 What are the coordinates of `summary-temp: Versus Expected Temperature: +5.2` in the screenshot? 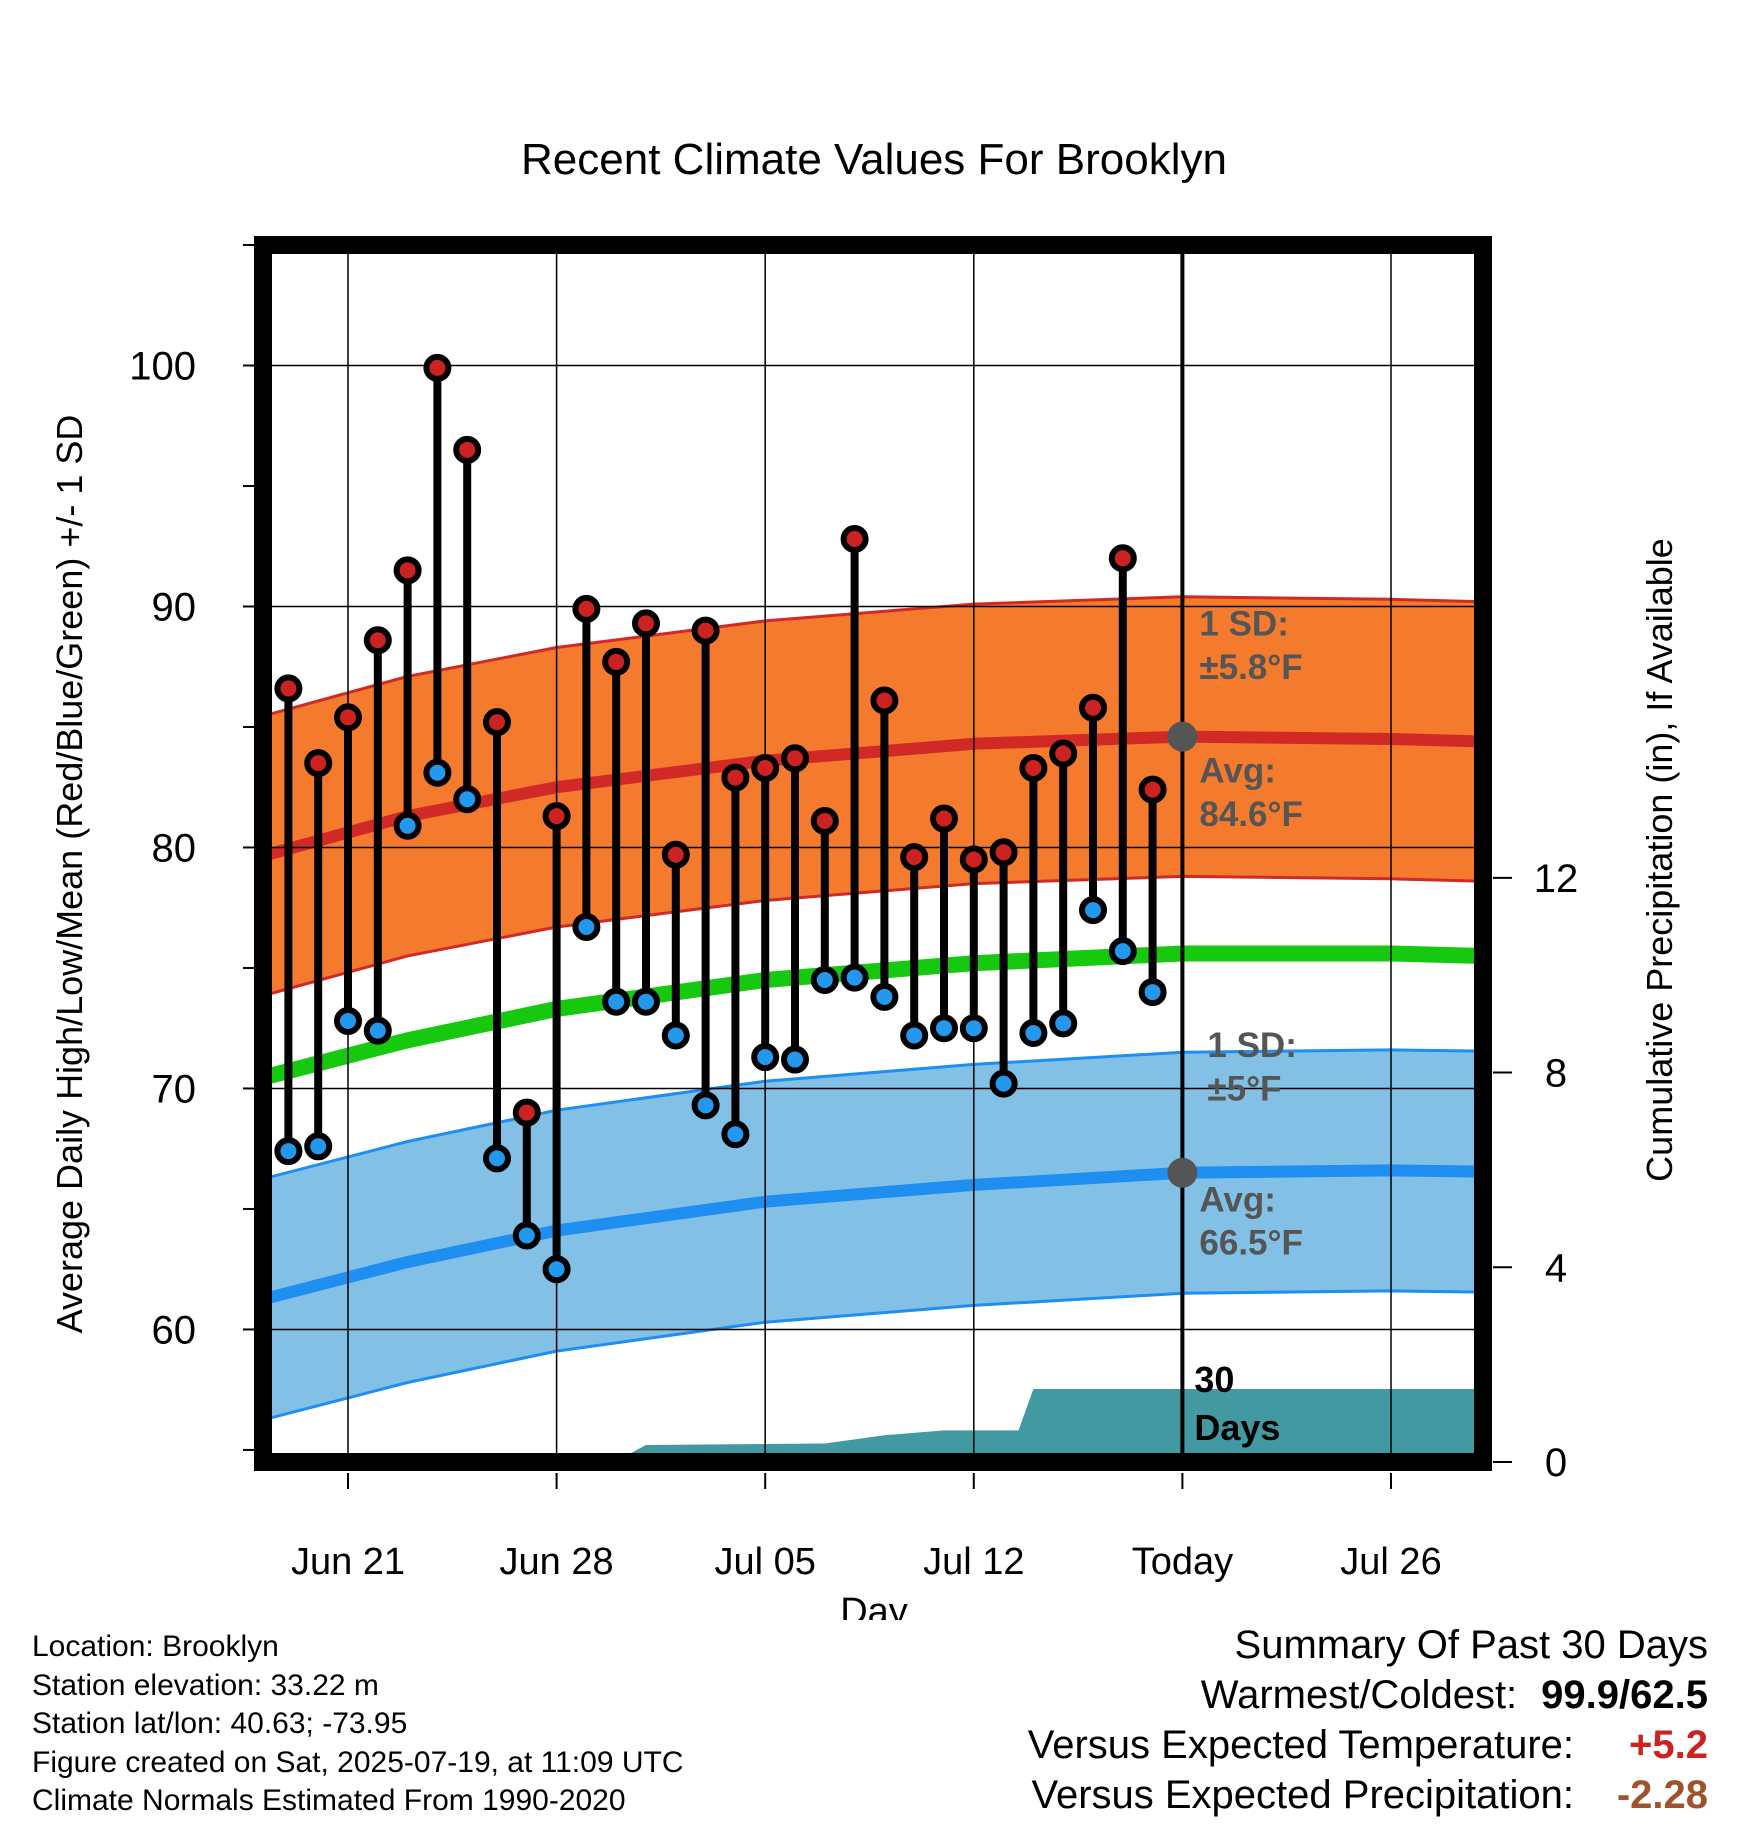 It's located at (1368, 1745).